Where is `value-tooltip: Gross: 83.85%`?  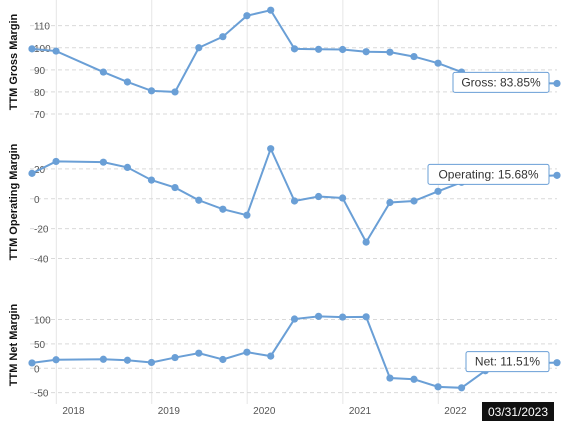
value-tooltip: Gross: 83.85% is located at coordinates (501, 82).